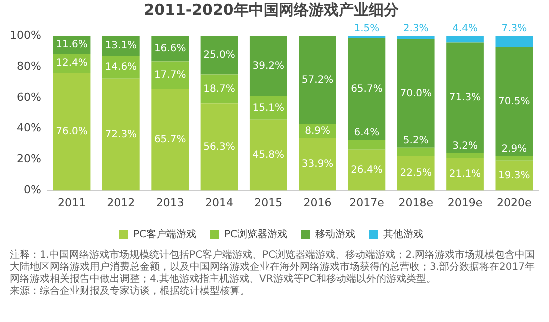  Describe the element at coordinates (416, 203) in the screenshot. I see `x-tick-label: 2018e` at that location.